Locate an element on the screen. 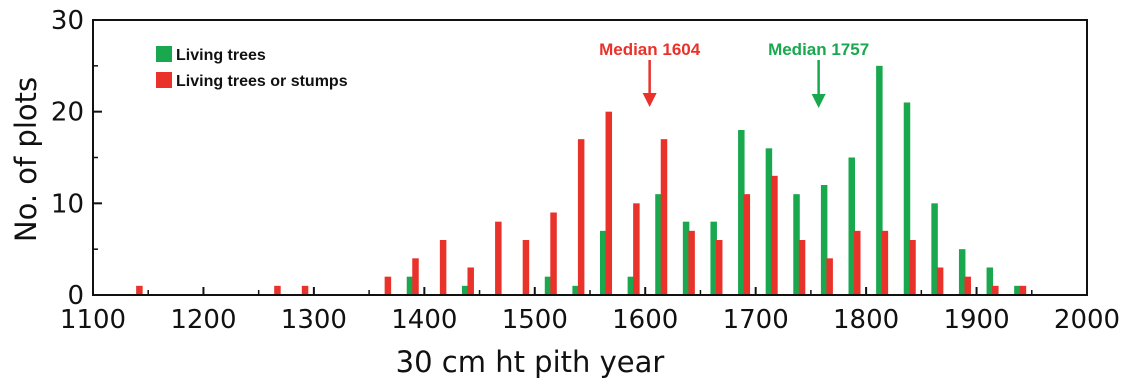 This screenshot has height=379, width=1134. bar-living-trees-or-stumps-1917 is located at coordinates (995, 290).